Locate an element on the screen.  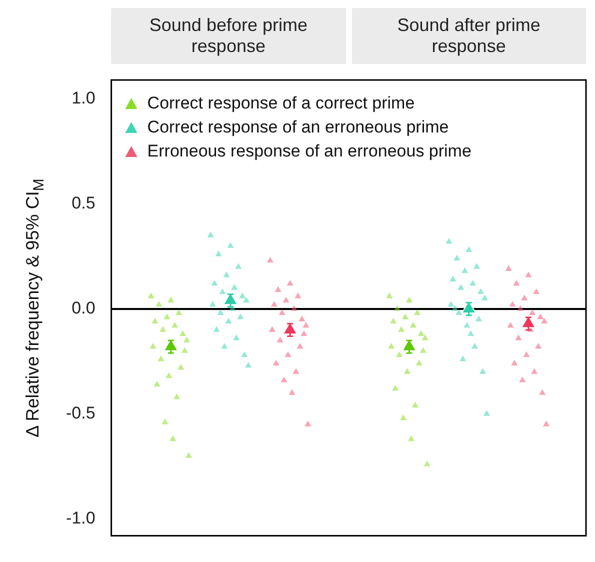
text: Sound before prime response is located at coordinates (228, 36).